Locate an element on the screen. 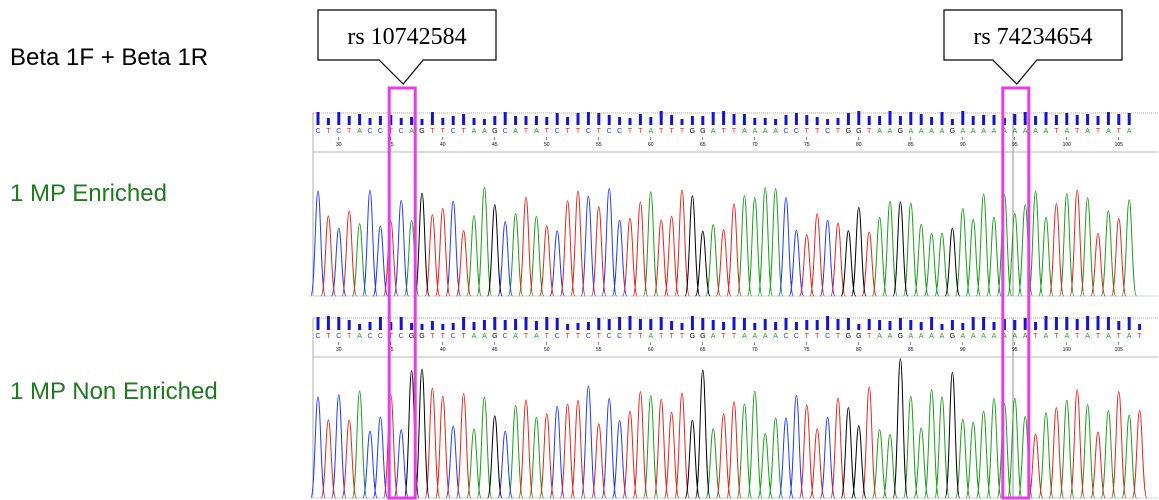 The height and width of the screenshot is (500, 1159). position-tick-label: 100 is located at coordinates (1067, 145).